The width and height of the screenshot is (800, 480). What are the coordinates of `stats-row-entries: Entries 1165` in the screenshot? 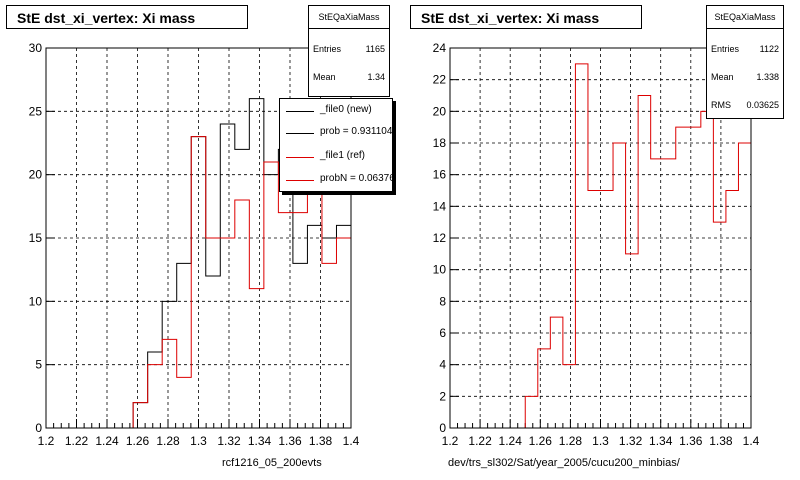 It's located at (349, 50).